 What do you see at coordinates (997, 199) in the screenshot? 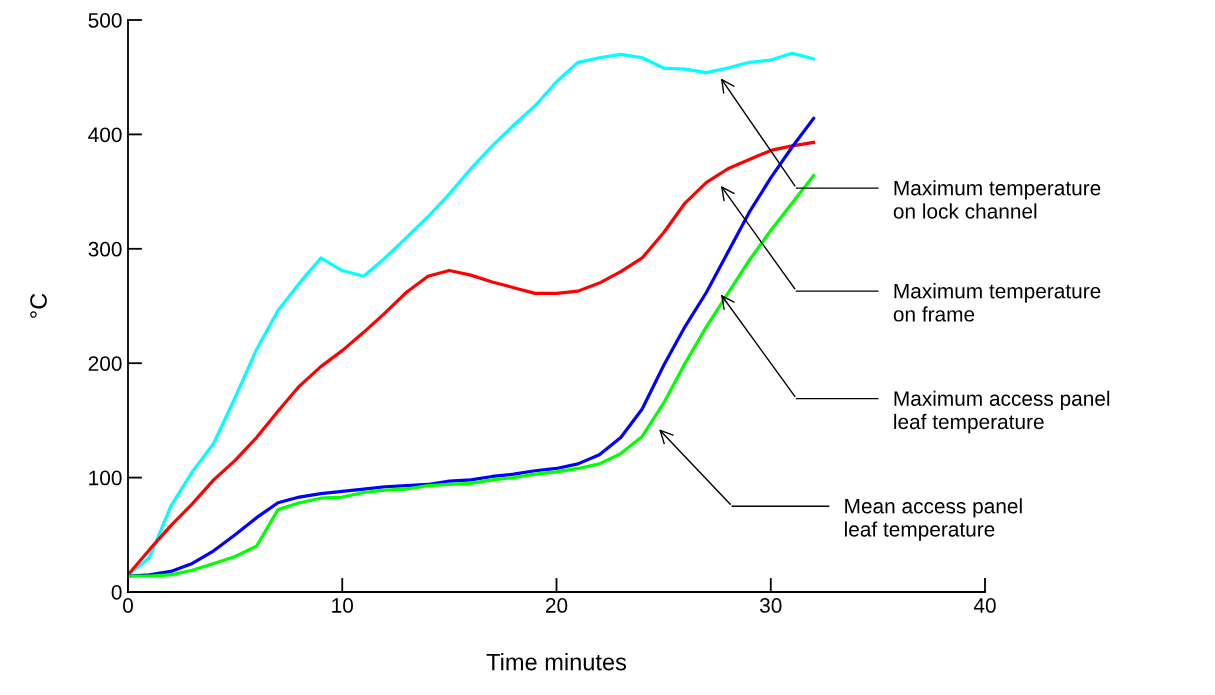
I see `annotation: Maximum temperature on lock channel` at bounding box center [997, 199].